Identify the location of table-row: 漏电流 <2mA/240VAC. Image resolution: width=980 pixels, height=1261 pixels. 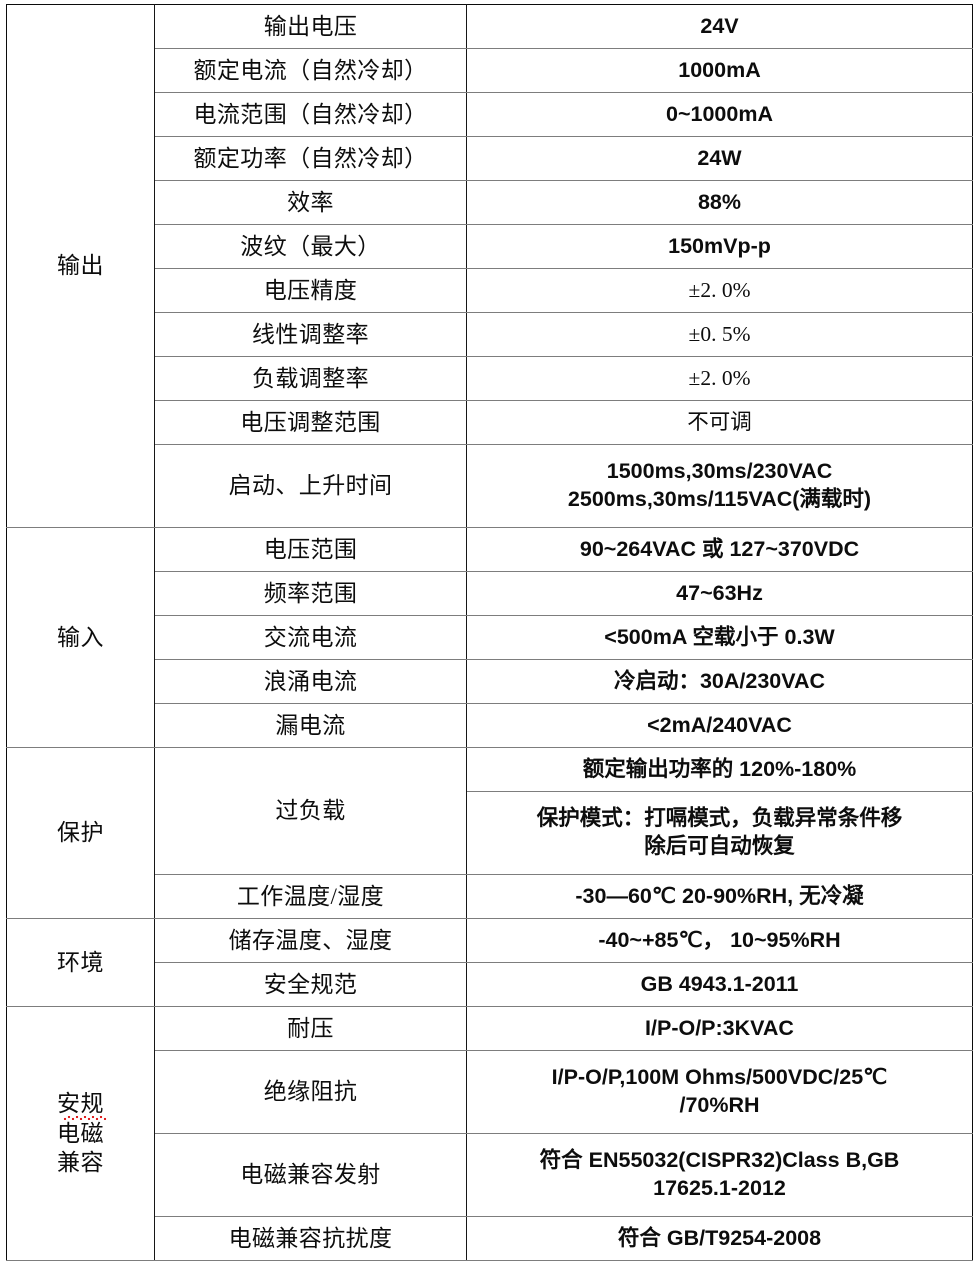
(490, 725).